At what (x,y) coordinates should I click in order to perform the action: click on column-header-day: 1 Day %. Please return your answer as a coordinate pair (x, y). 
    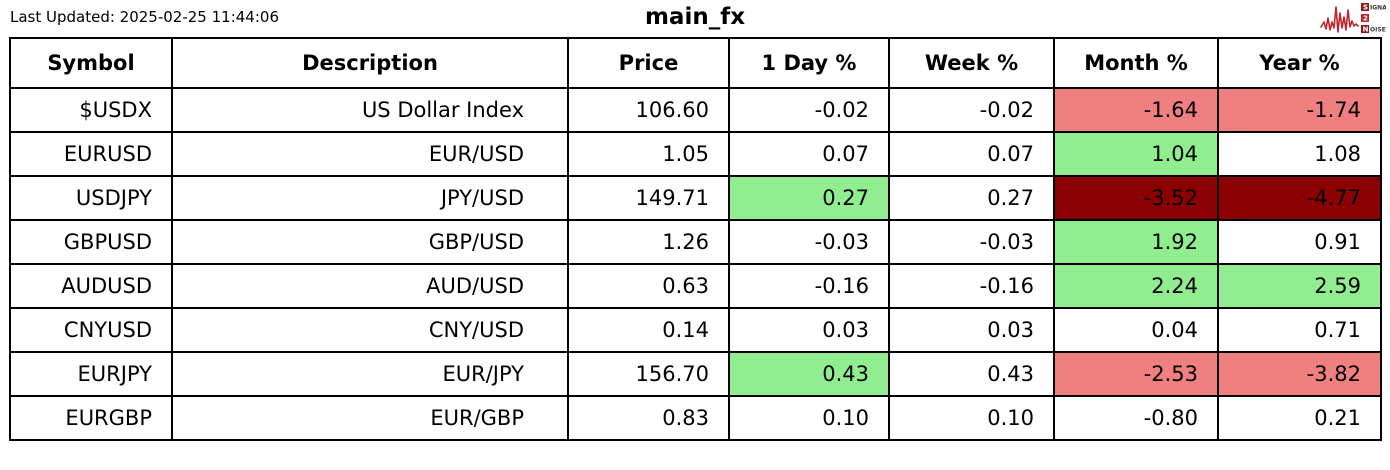
    Looking at the image, I should click on (809, 63).